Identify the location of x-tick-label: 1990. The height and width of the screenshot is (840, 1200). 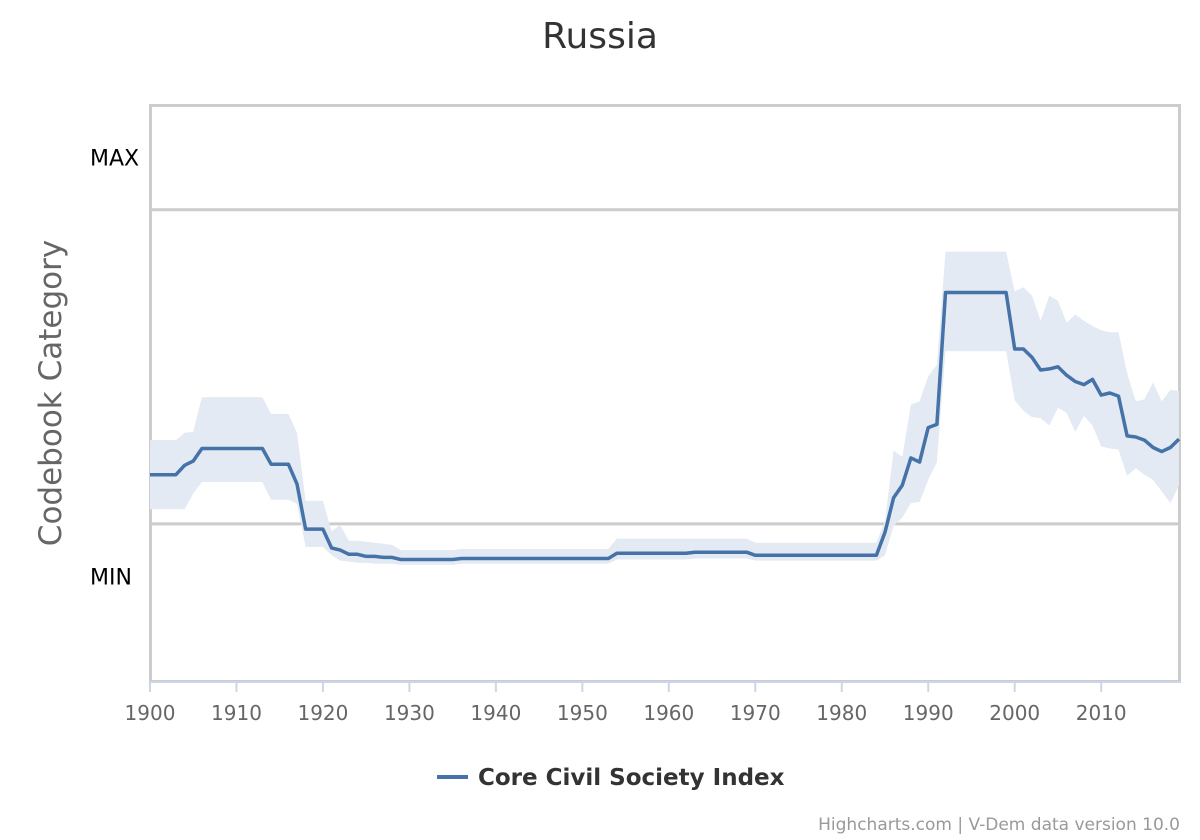
(928, 713).